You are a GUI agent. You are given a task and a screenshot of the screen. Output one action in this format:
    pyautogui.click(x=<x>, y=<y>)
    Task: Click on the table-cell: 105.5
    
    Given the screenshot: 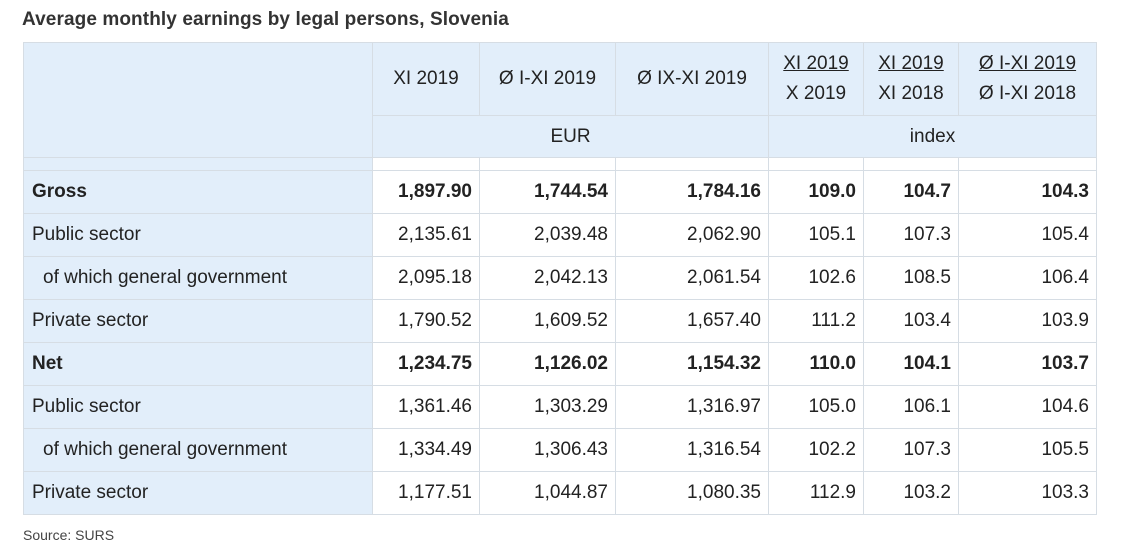 What is the action you would take?
    pyautogui.click(x=1027, y=450)
    